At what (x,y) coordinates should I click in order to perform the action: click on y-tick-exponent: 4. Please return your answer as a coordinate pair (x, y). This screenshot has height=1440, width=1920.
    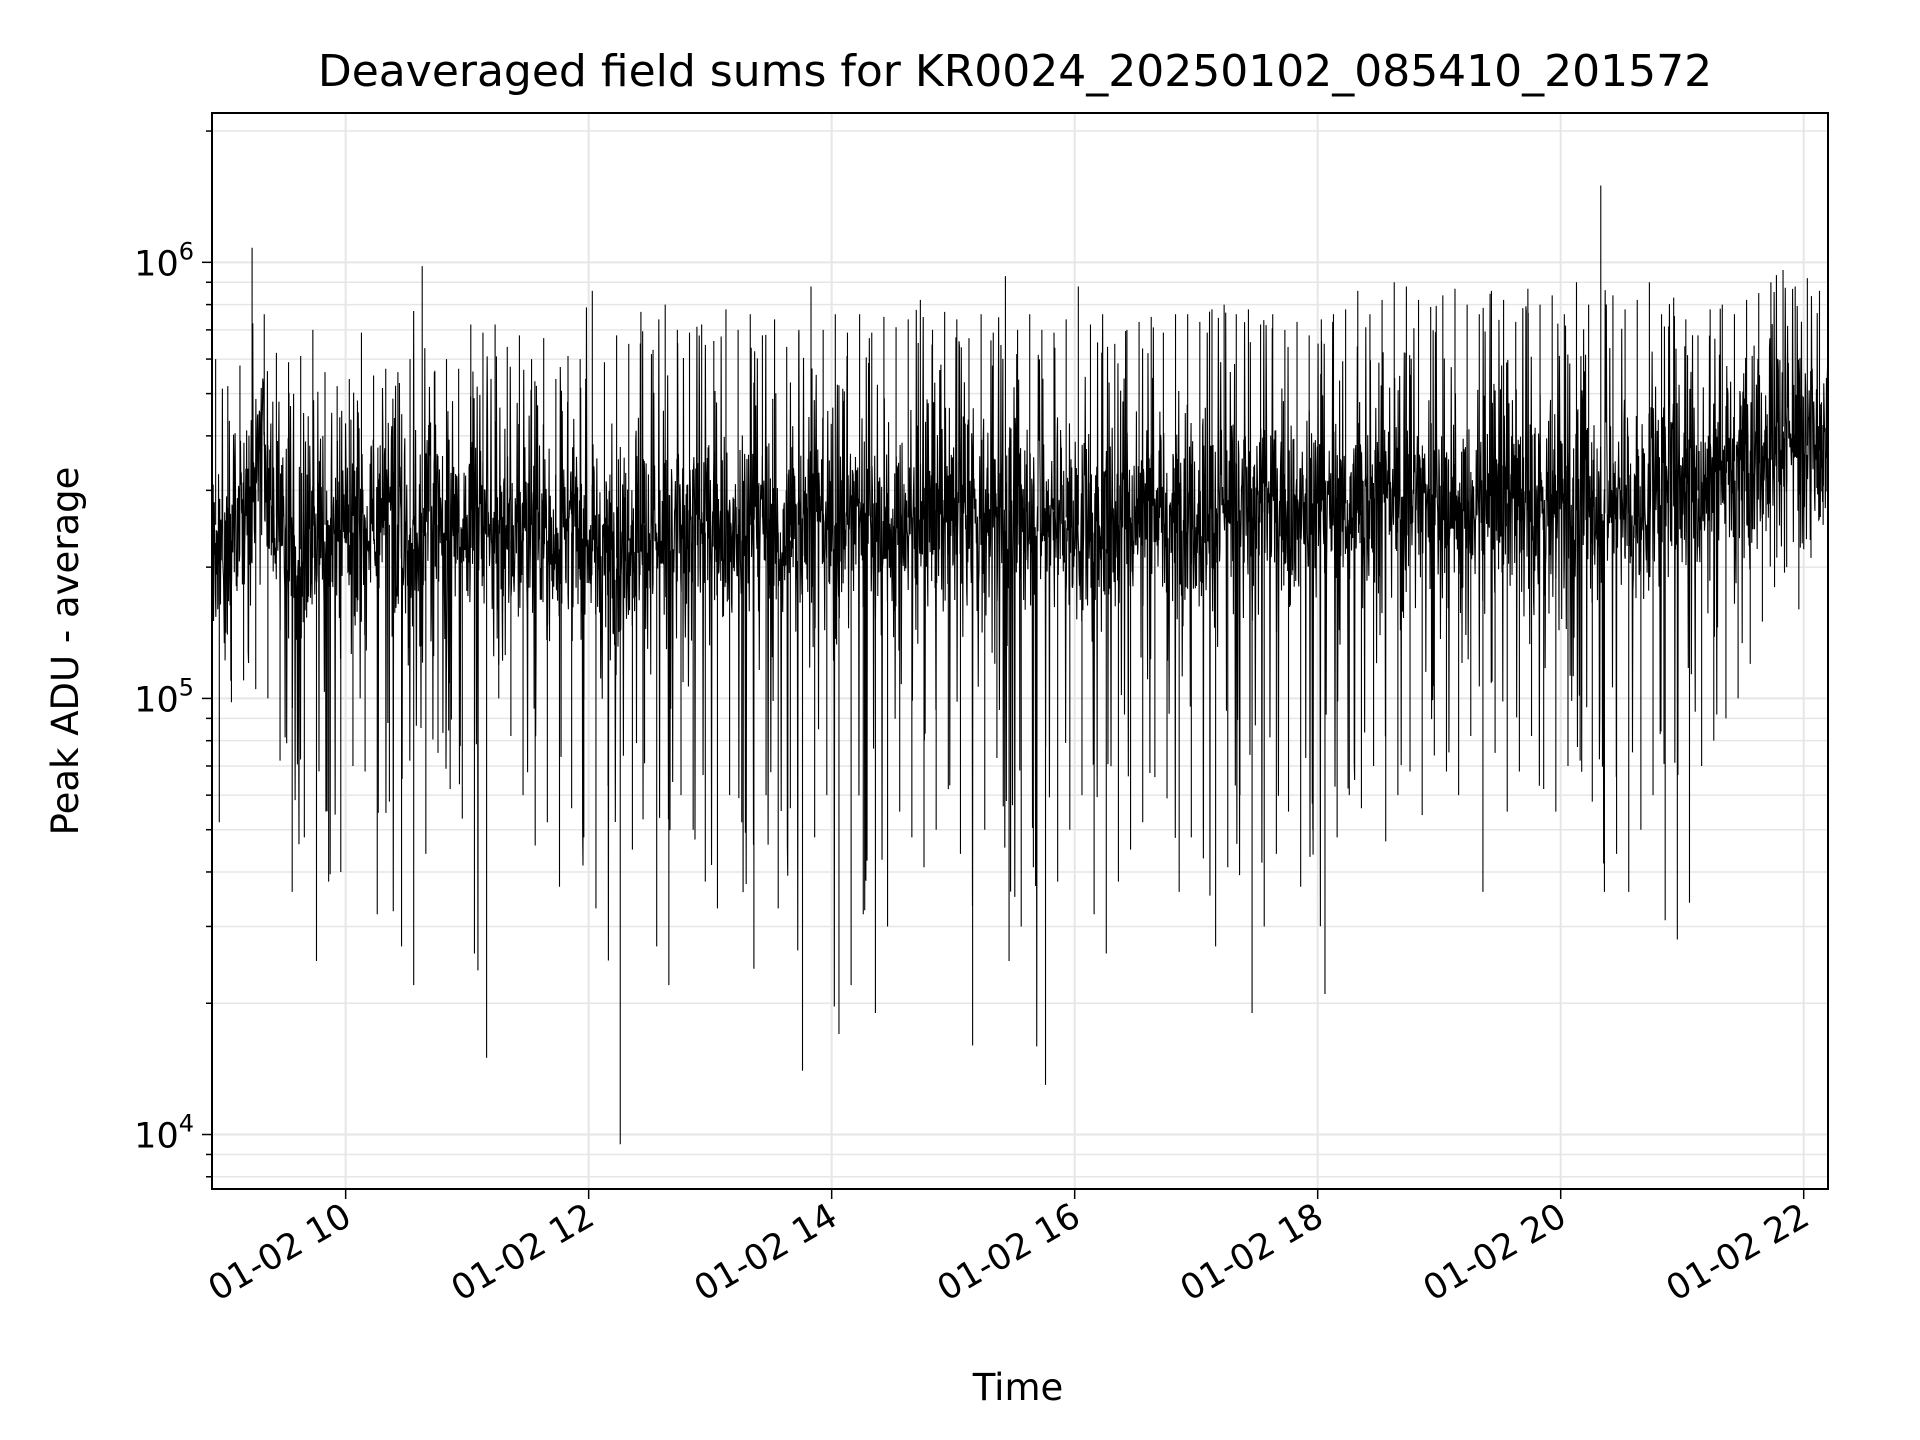
    Looking at the image, I should click on (186, 1124).